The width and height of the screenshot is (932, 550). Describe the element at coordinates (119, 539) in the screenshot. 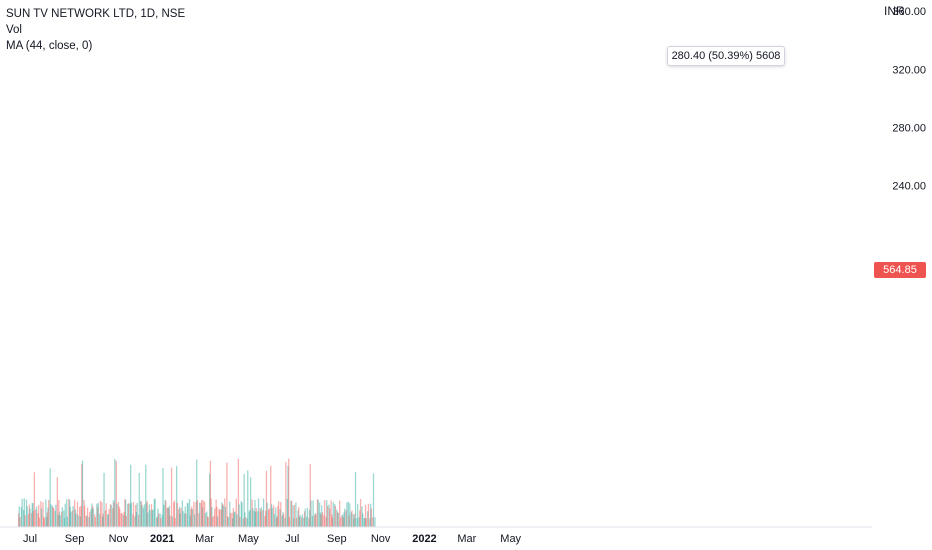

I see `x-tick-label: Nov` at that location.